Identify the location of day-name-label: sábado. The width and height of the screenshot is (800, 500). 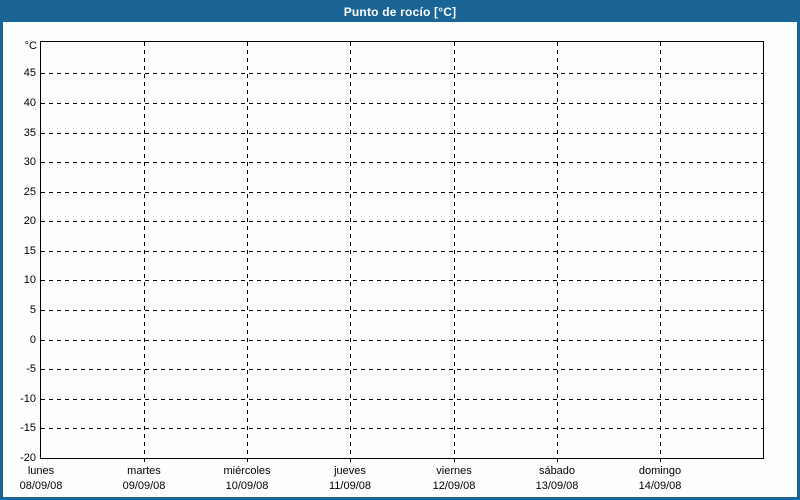
(557, 471).